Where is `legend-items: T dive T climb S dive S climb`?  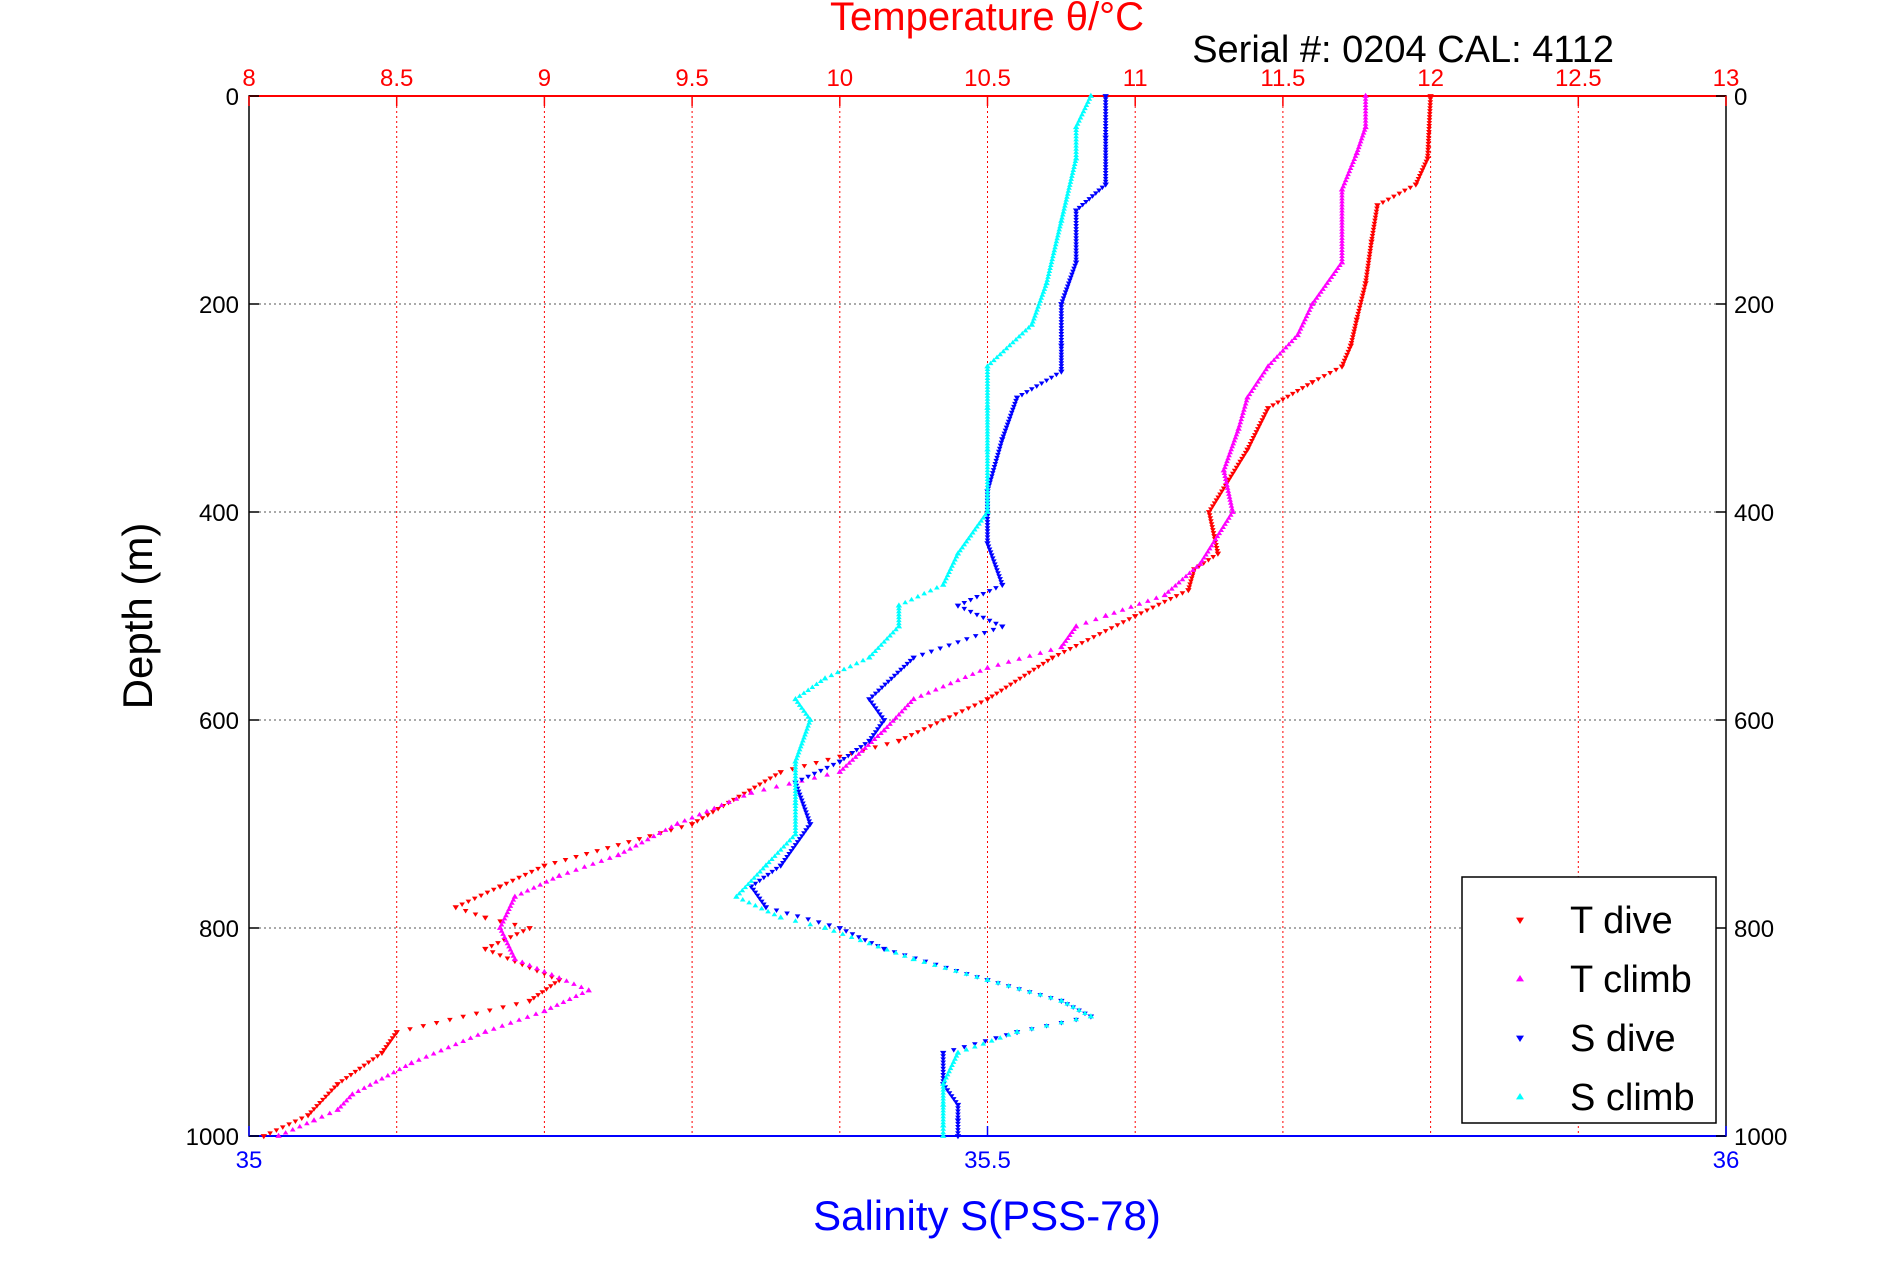
legend-items: T dive T climb S dive S climb is located at coordinates (1605, 1009).